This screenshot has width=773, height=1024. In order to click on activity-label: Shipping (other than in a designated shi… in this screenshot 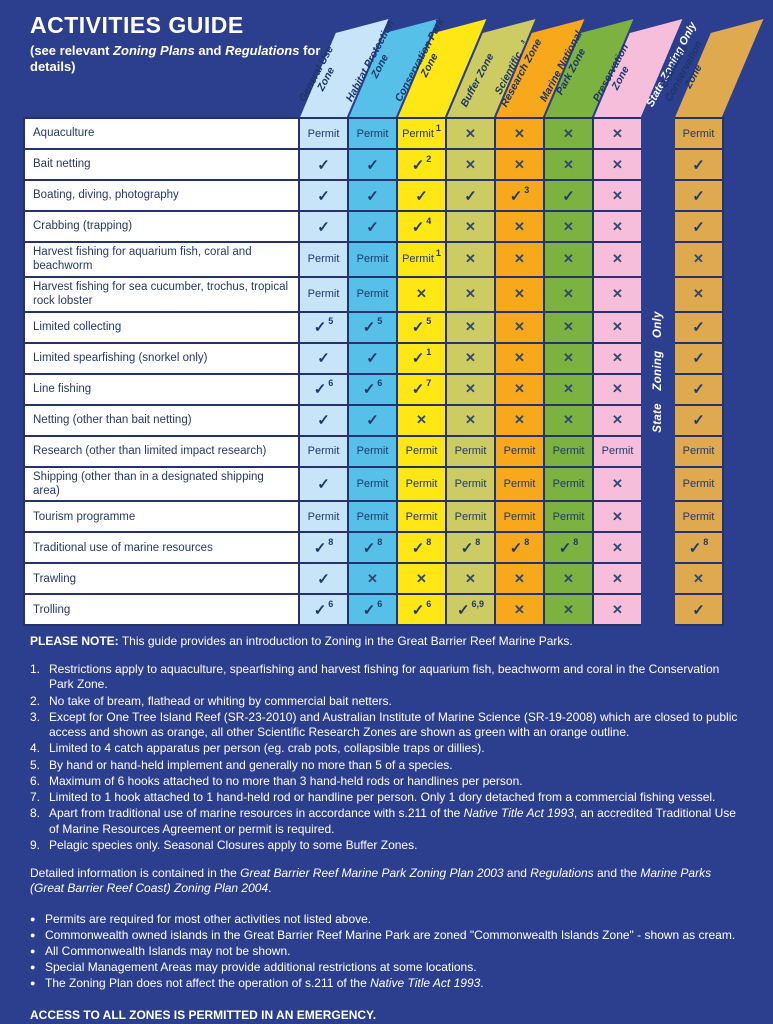, I will do `click(161, 484)`.